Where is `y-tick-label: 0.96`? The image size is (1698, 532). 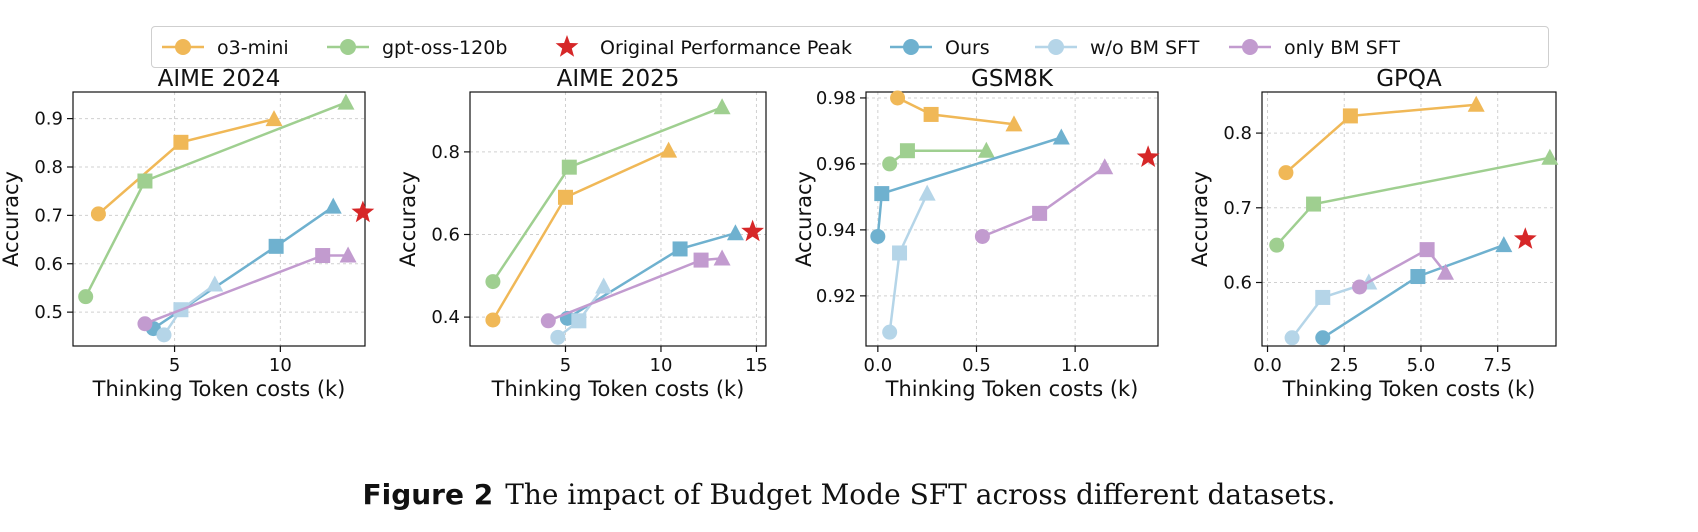
y-tick-label: 0.96 is located at coordinates (836, 164).